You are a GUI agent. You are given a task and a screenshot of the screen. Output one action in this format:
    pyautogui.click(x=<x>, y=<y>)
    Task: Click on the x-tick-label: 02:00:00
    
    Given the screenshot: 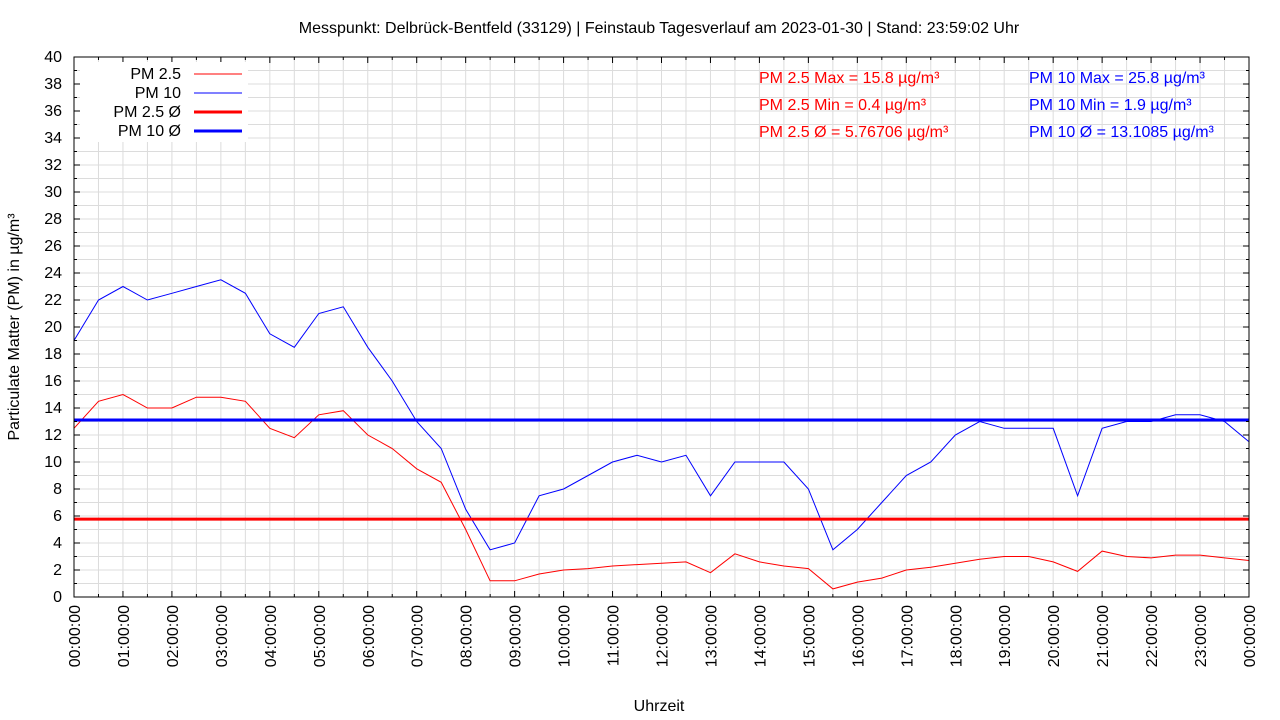 What is the action you would take?
    pyautogui.click(x=173, y=636)
    